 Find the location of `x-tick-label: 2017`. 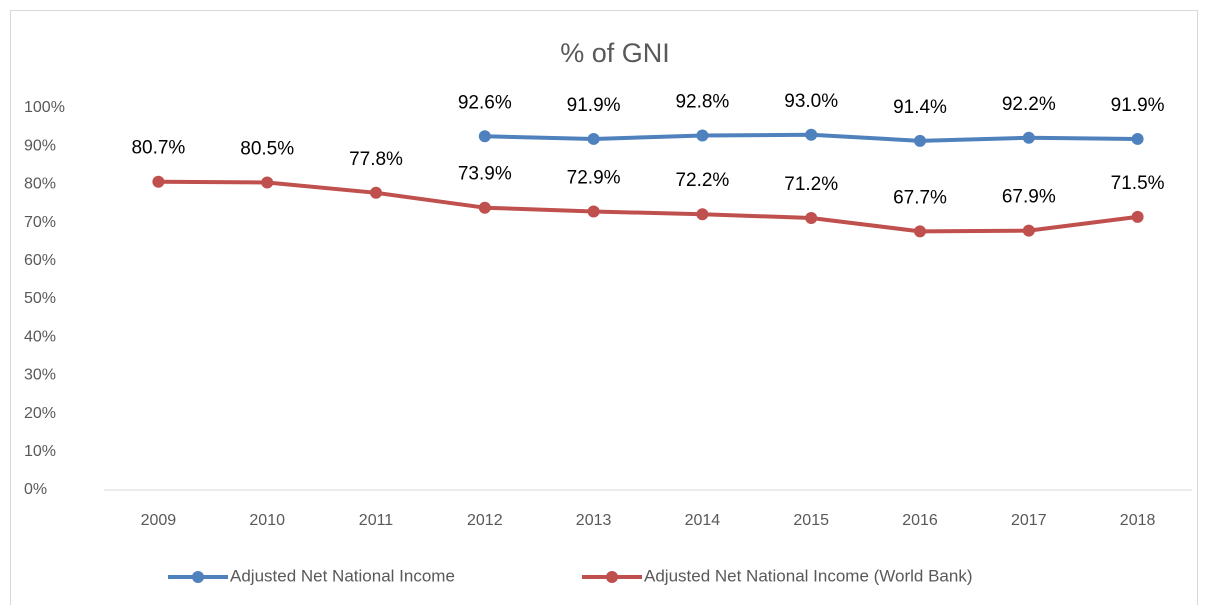

x-tick-label: 2017 is located at coordinates (1029, 520).